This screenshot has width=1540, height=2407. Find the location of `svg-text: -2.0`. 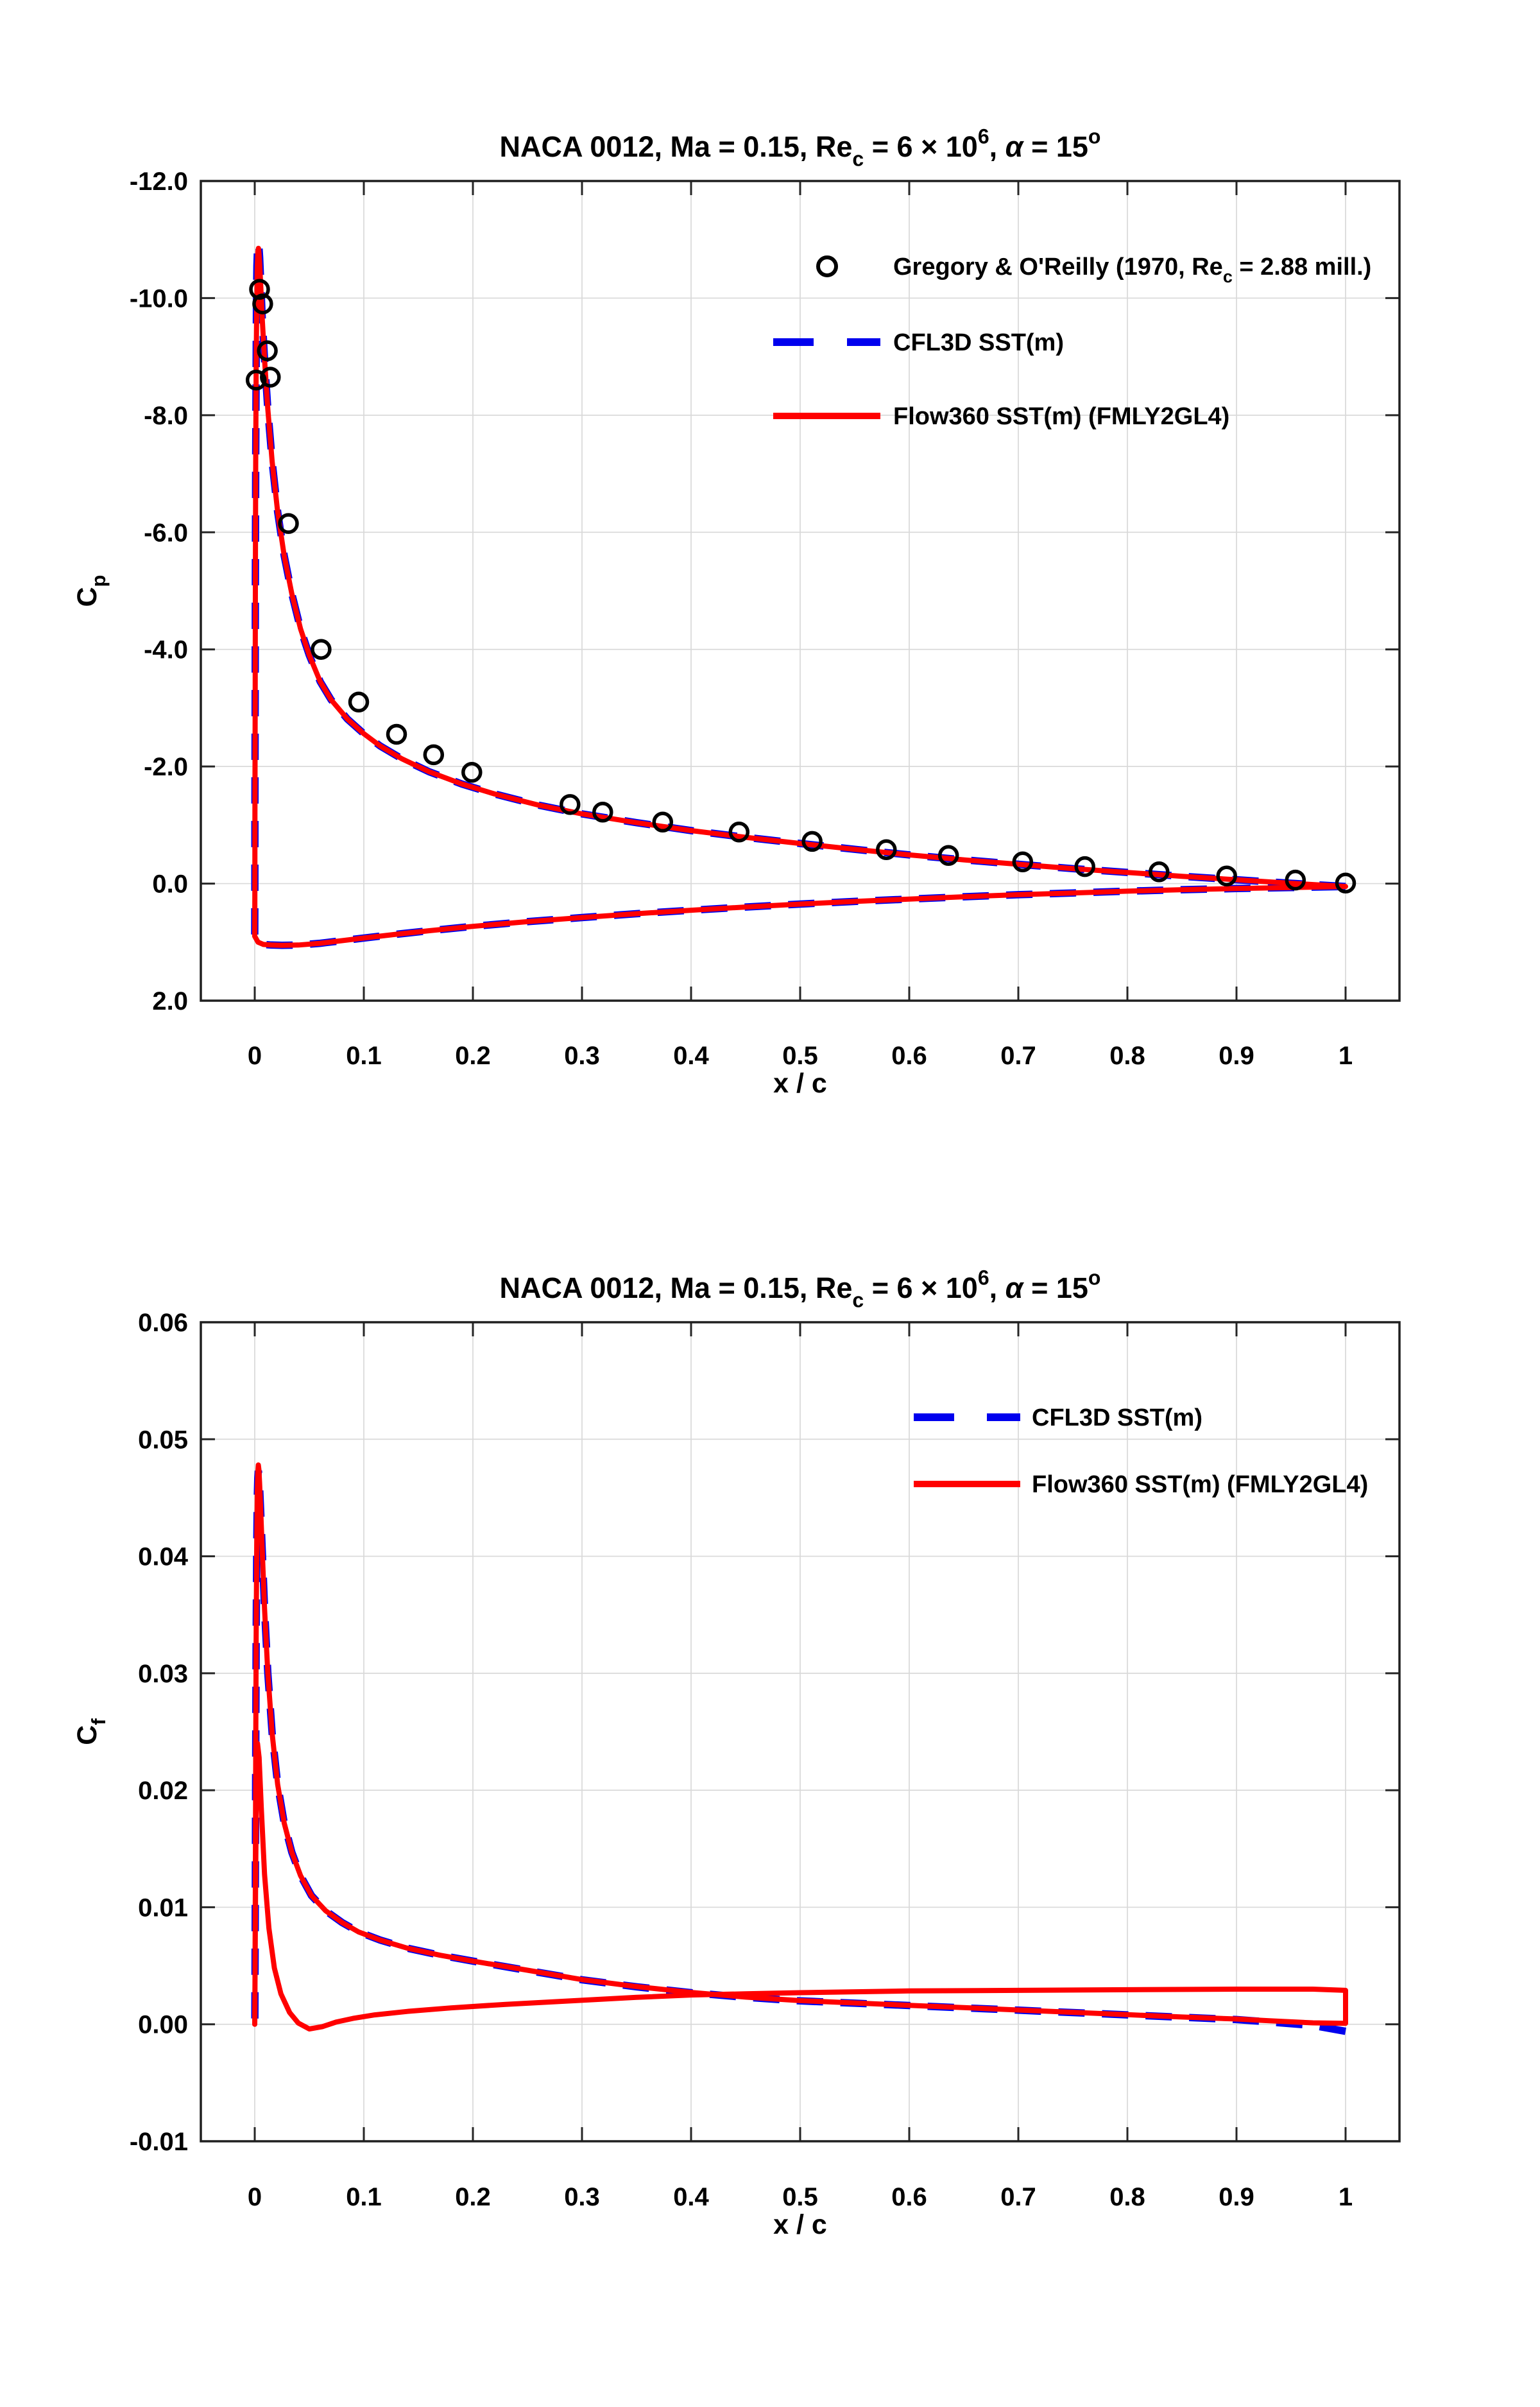

svg-text: -2.0 is located at coordinates (166, 767).